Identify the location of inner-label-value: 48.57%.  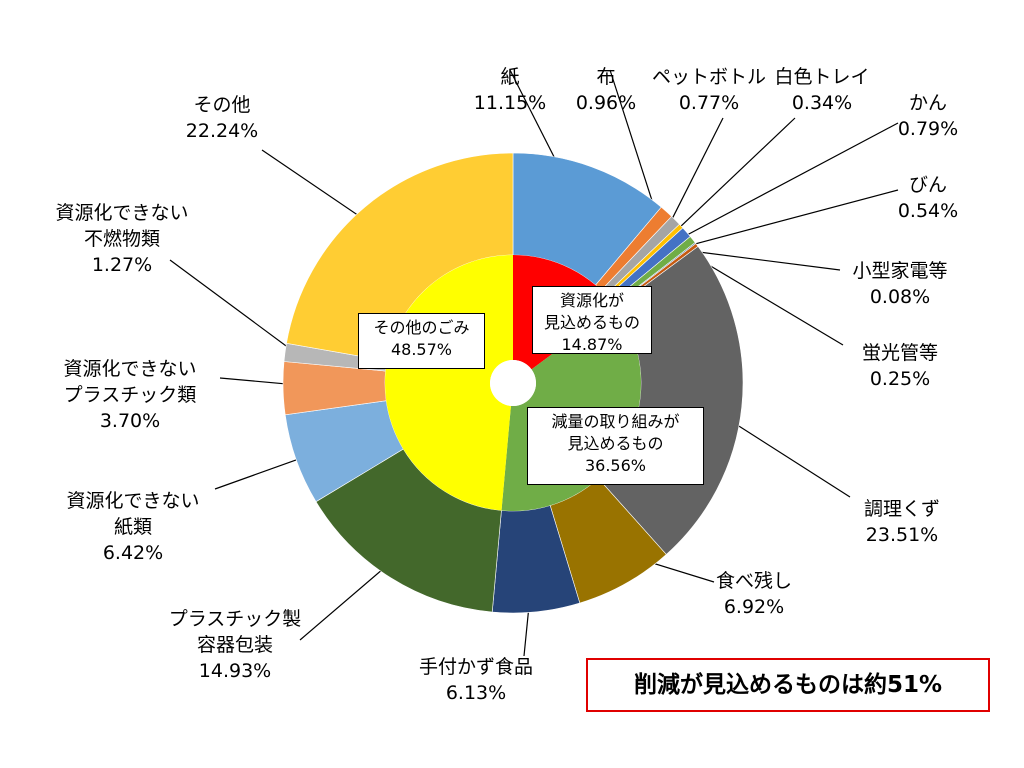
(421, 349).